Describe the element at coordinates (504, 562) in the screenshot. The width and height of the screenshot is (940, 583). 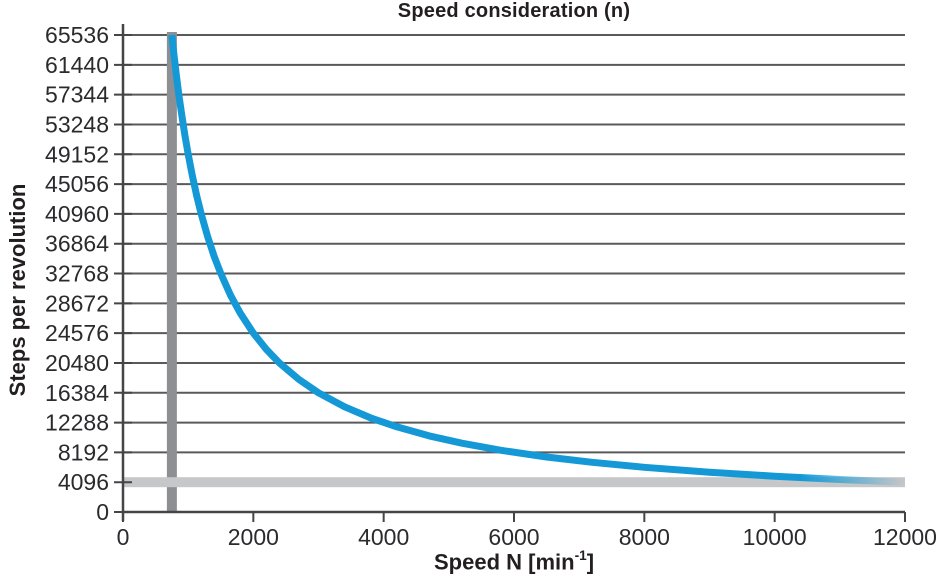
I see `x-axis-label-text: Speed N [min` at that location.